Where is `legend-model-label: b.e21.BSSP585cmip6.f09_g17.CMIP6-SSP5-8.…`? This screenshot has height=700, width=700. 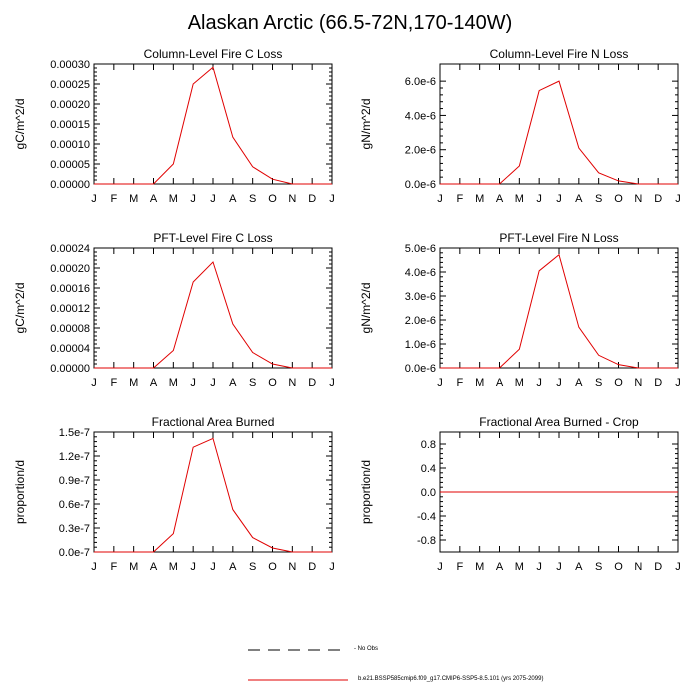
legend-model-label: b.e21.BSSP585cmip6.f09_g17.CMIP6-SSP5-8.… is located at coordinates (451, 679).